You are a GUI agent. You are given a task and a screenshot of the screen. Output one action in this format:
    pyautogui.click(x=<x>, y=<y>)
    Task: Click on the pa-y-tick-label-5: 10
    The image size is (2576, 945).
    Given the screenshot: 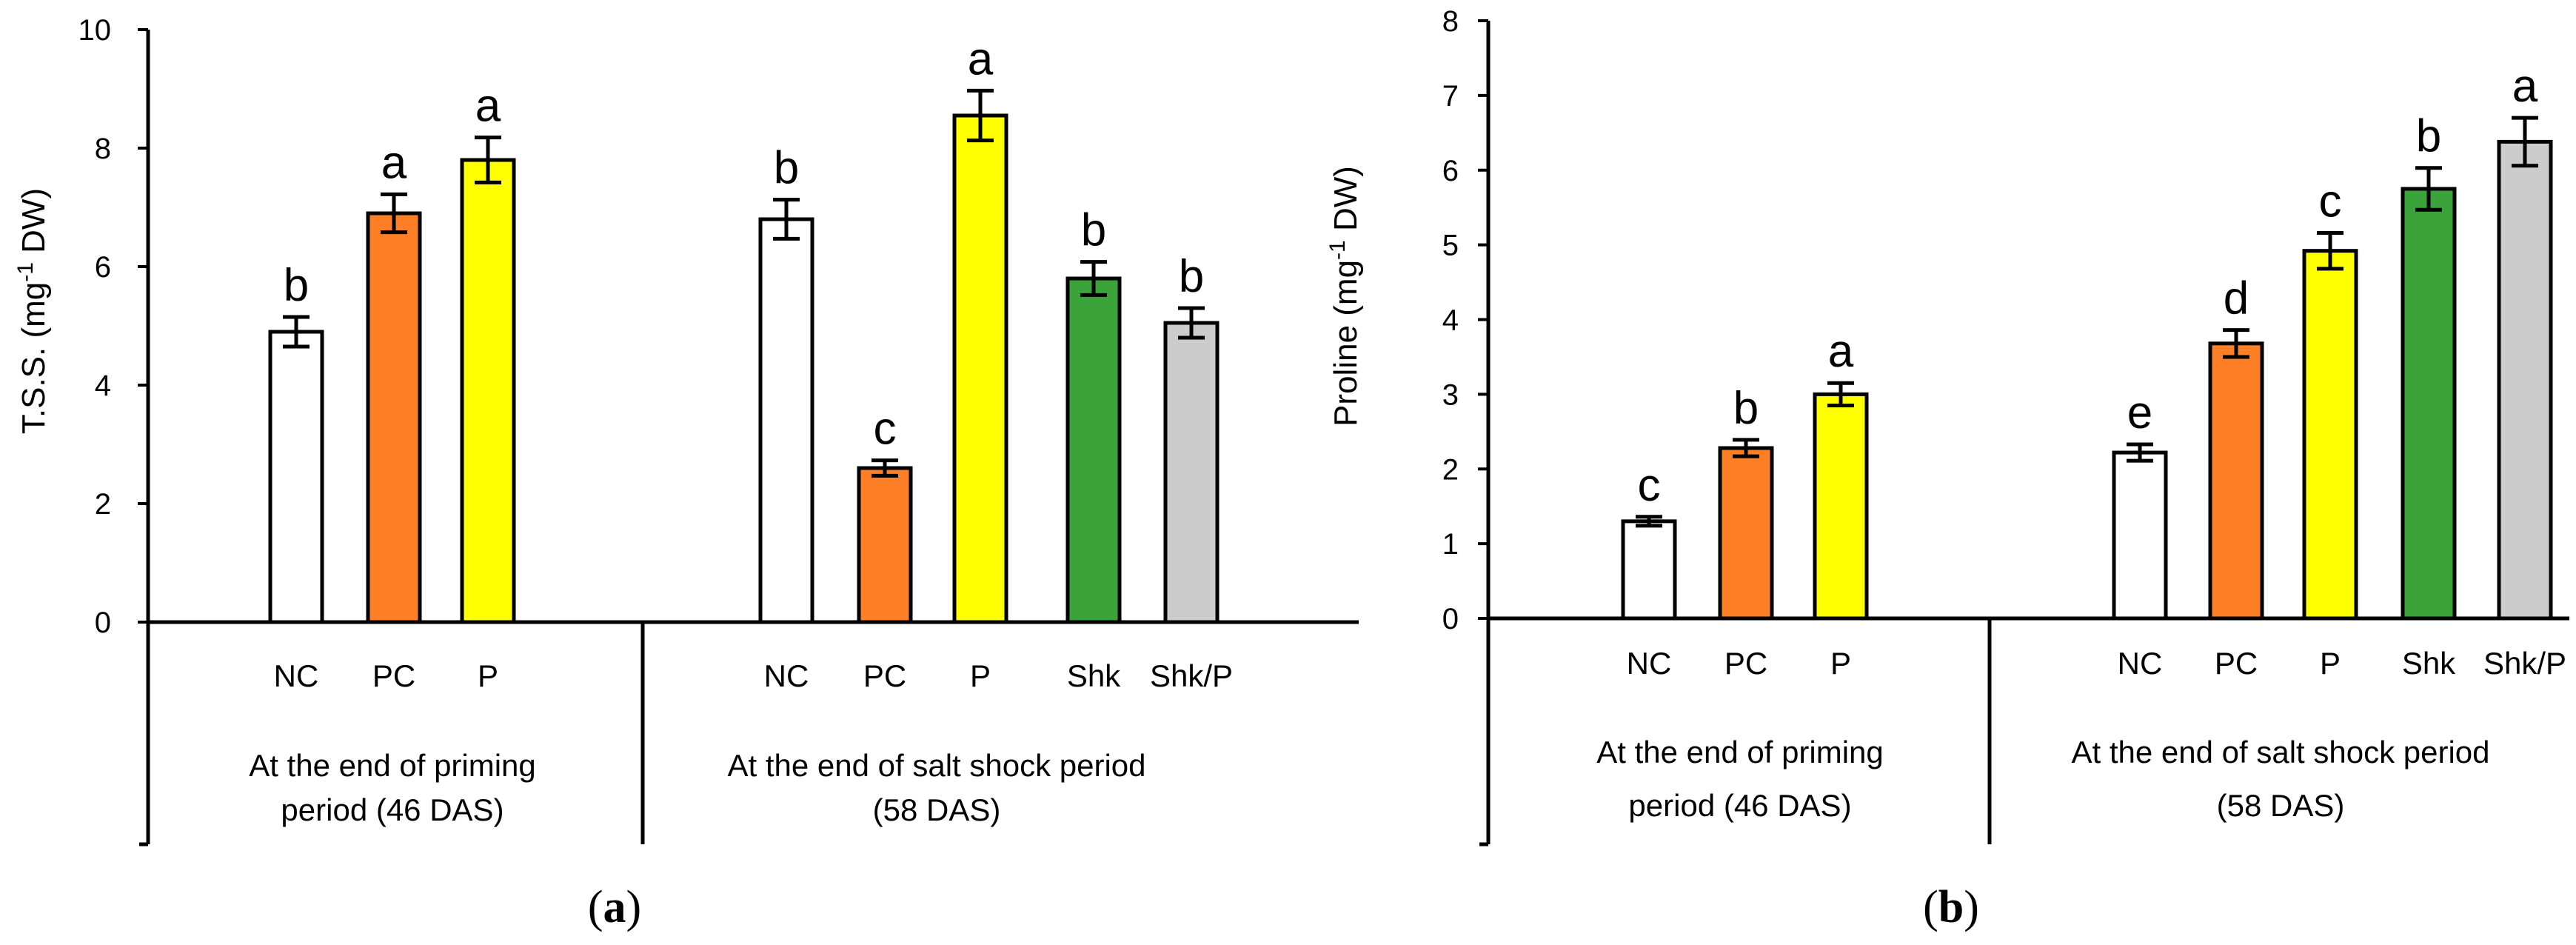 What is the action you would take?
    pyautogui.click(x=95, y=30)
    